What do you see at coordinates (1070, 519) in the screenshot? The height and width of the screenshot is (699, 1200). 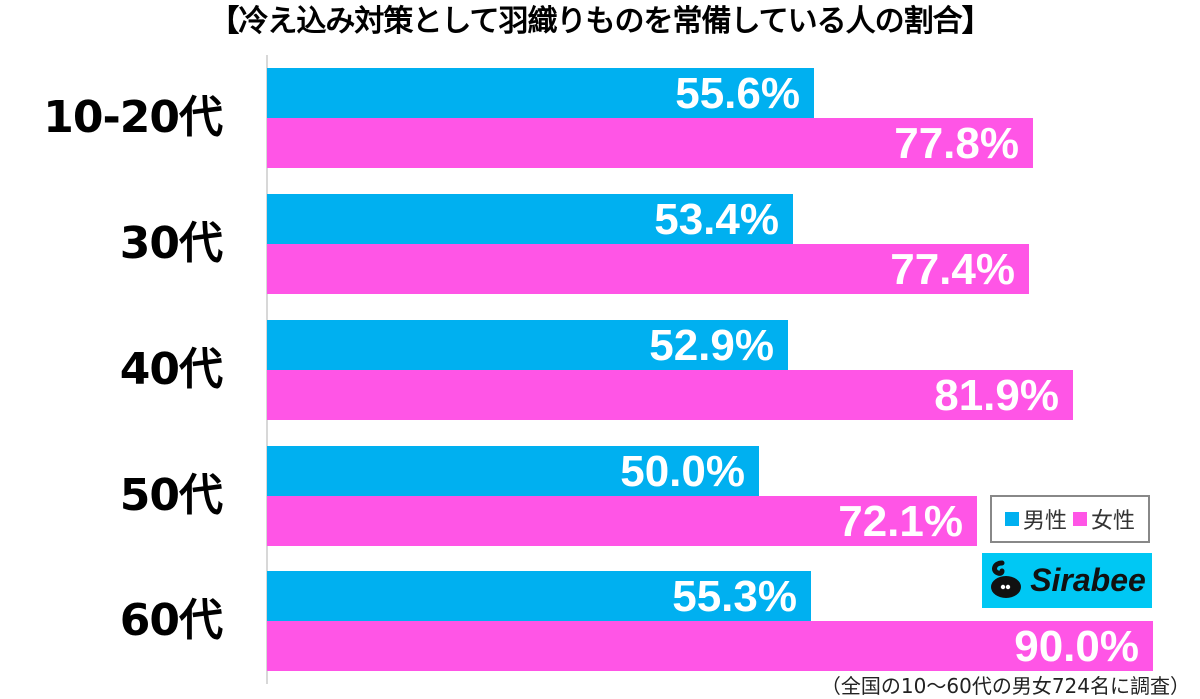 I see `legend: 男性 女性` at bounding box center [1070, 519].